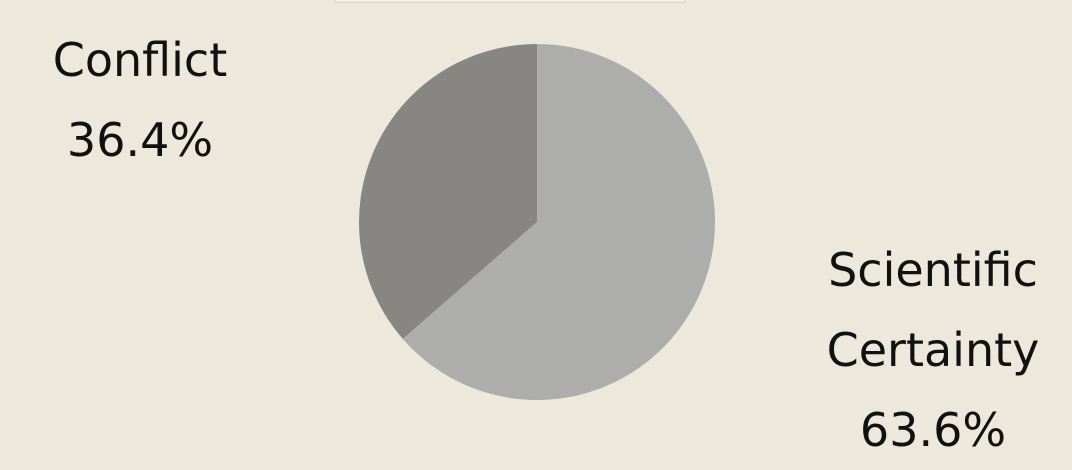 Image resolution: width=1072 pixels, height=470 pixels. Describe the element at coordinates (448, 191) in the screenshot. I see `pie-slice` at that location.